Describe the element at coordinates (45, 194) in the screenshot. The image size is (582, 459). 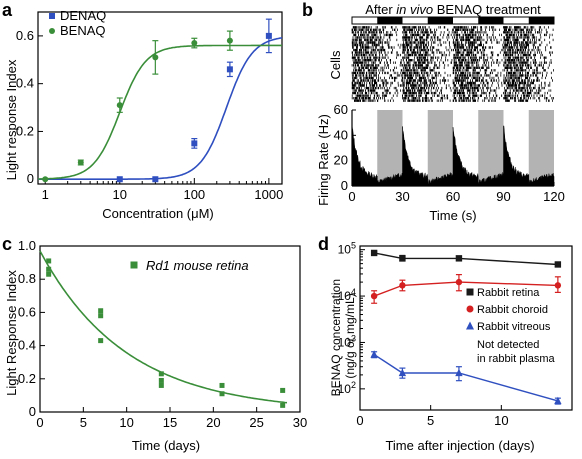
I see `xtick-label-a: 1` at that location.